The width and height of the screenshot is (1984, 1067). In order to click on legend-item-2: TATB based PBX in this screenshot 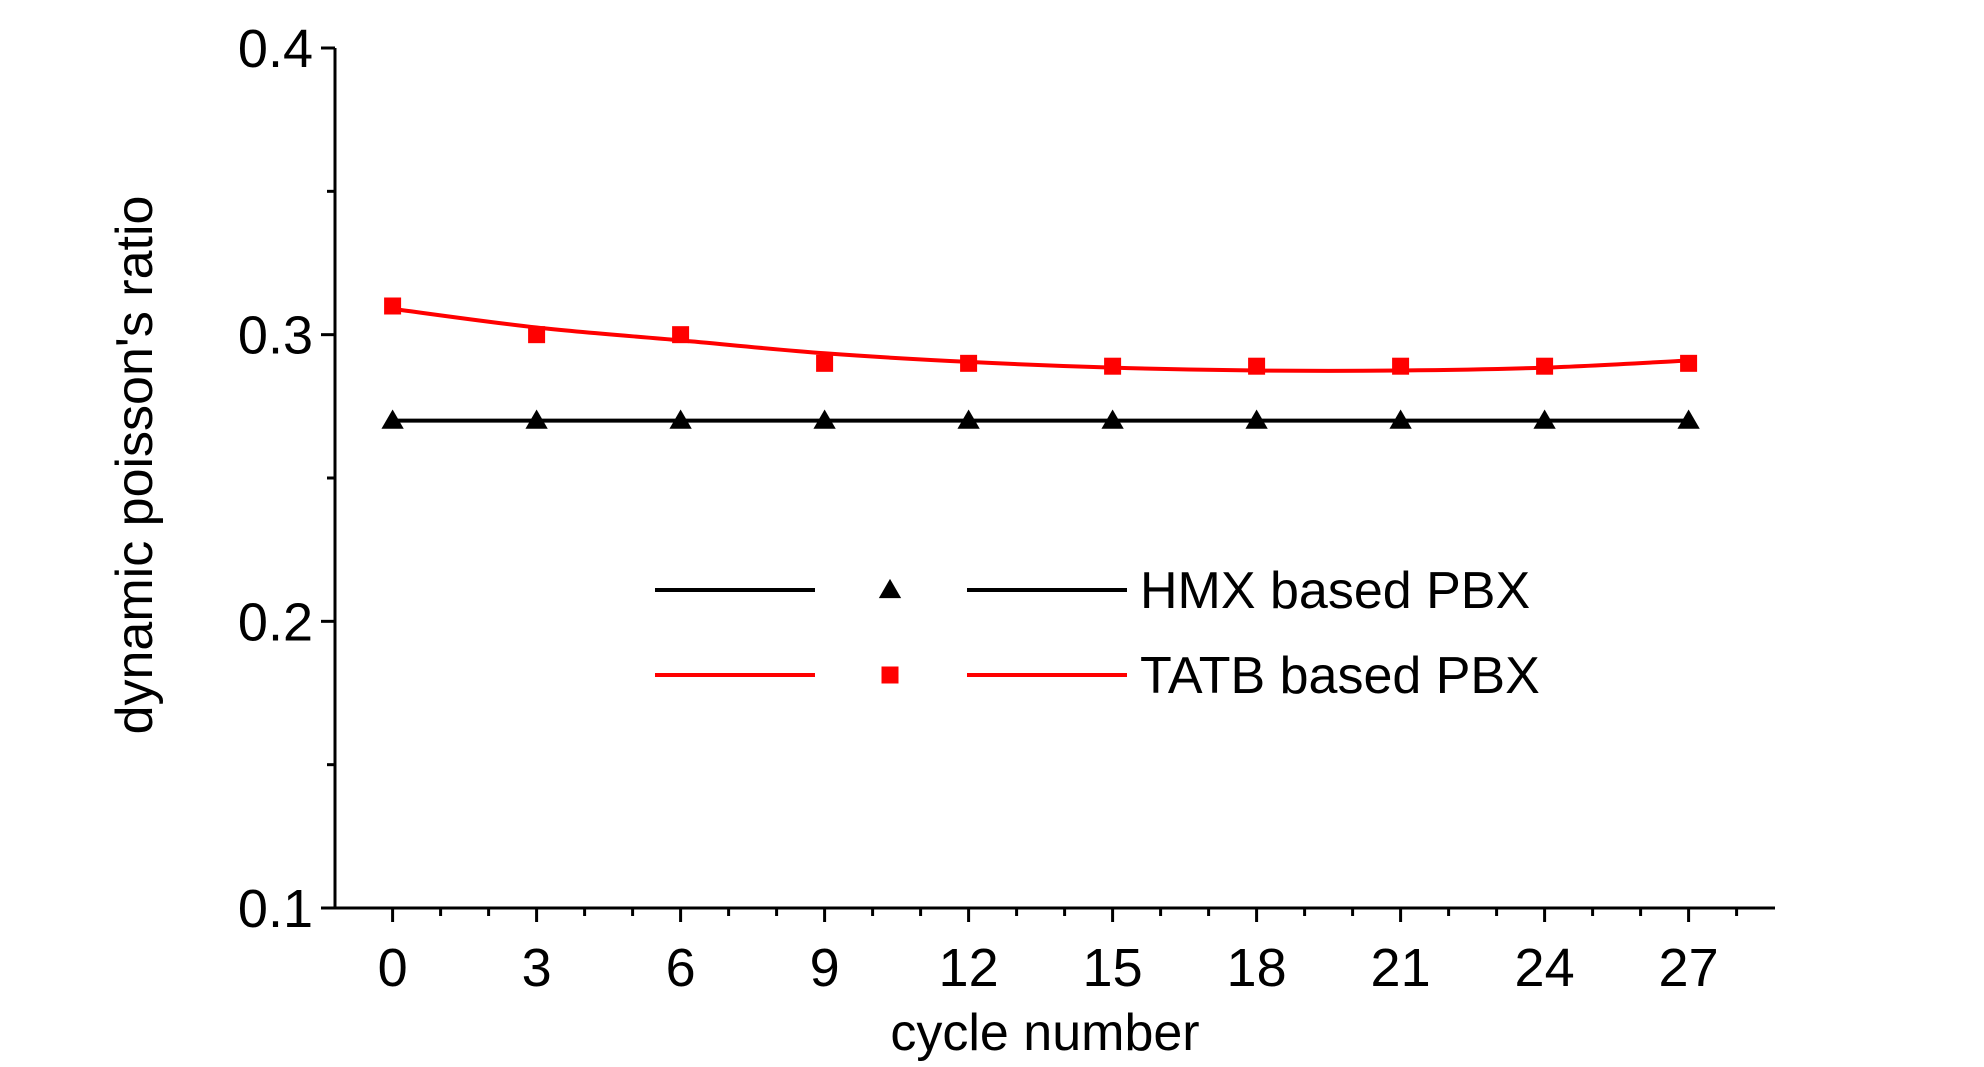, I will do `click(1097, 676)`.